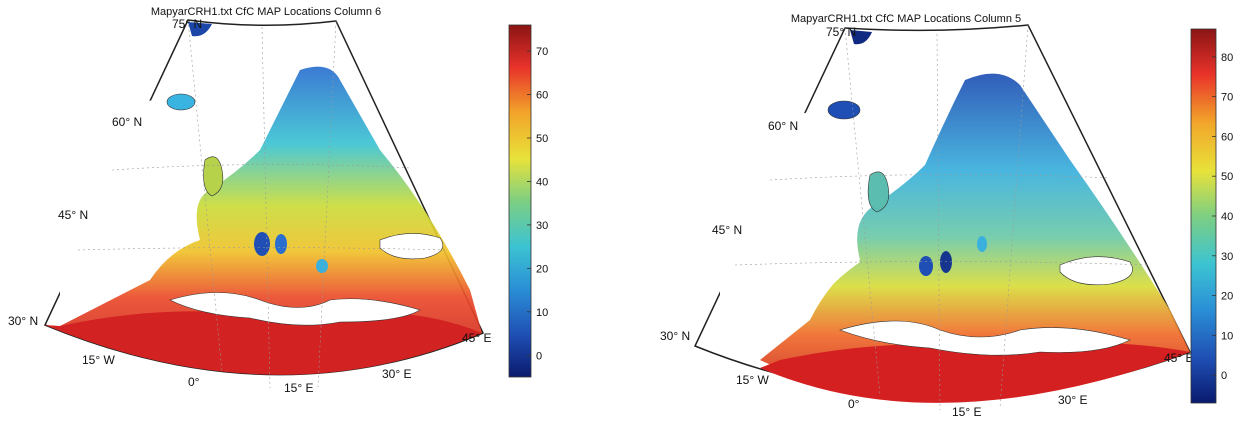  What do you see at coordinates (322, 266) in the screenshot?
I see `balkan-low-spot` at bounding box center [322, 266].